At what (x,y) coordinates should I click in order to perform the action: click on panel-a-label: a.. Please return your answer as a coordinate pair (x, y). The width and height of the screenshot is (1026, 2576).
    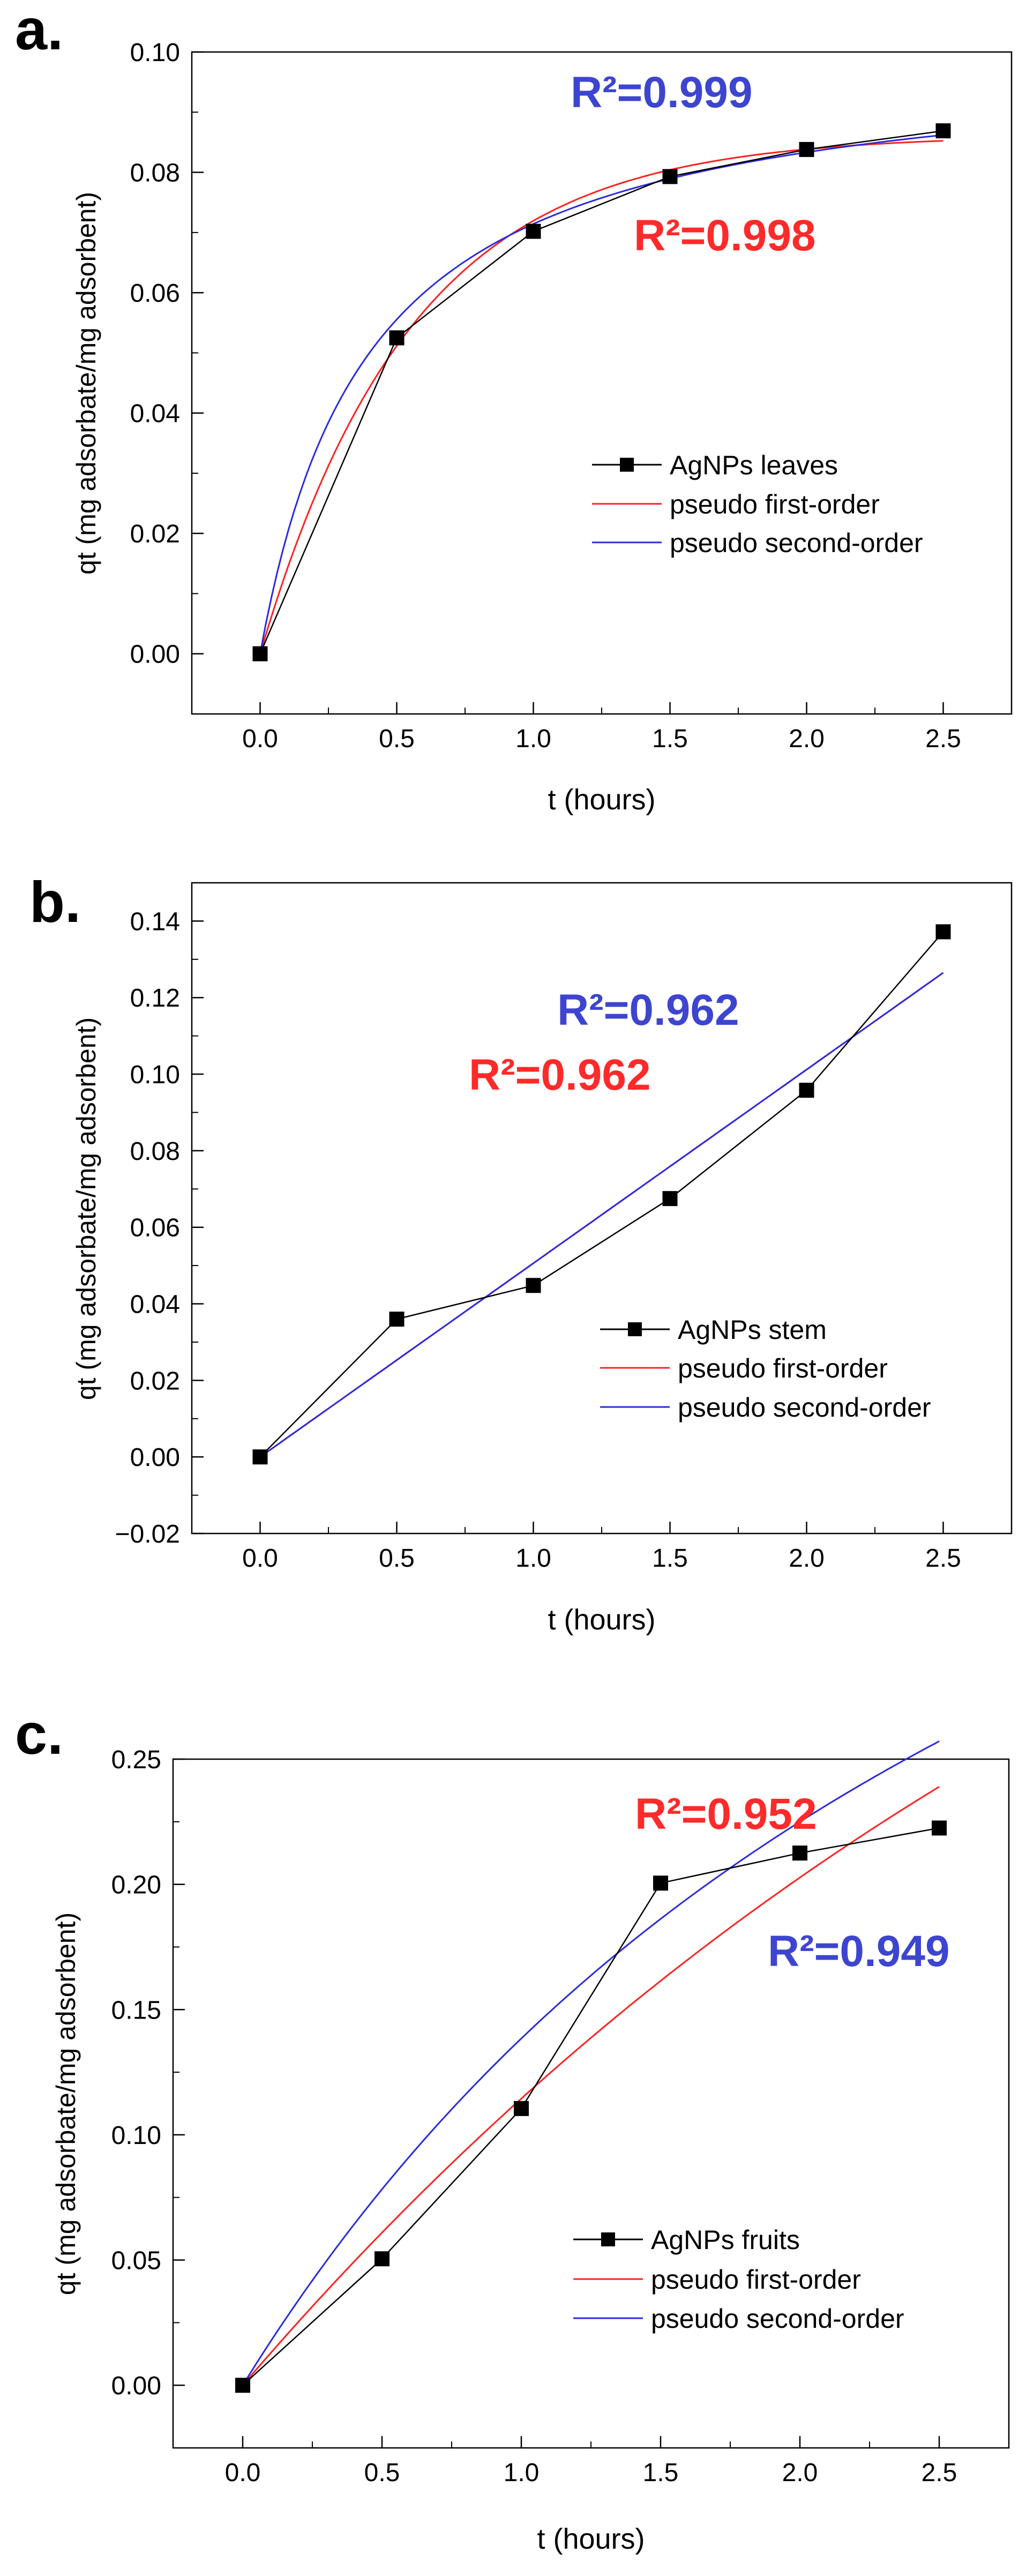
    Looking at the image, I should click on (39, 31).